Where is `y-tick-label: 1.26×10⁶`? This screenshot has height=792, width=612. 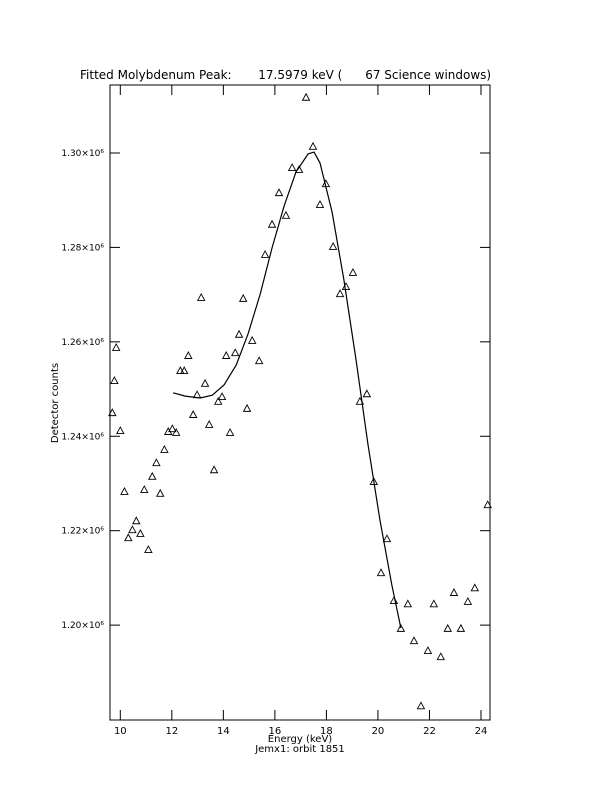 y-tick-label: 1.26×10⁶ is located at coordinates (82, 343).